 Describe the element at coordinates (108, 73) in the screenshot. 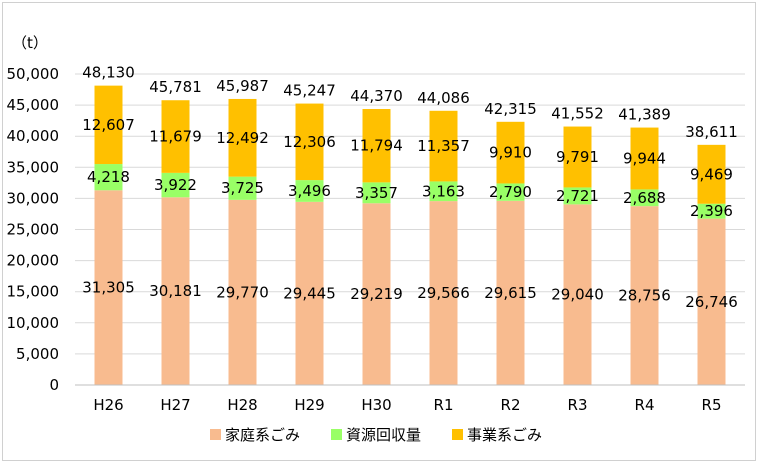

I see `total-label: 48,130` at that location.